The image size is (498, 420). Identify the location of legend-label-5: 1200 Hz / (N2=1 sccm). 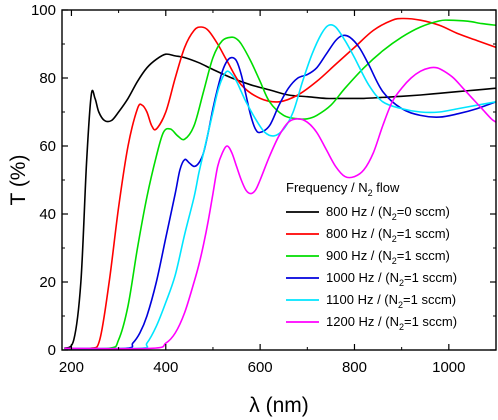
(391, 323).